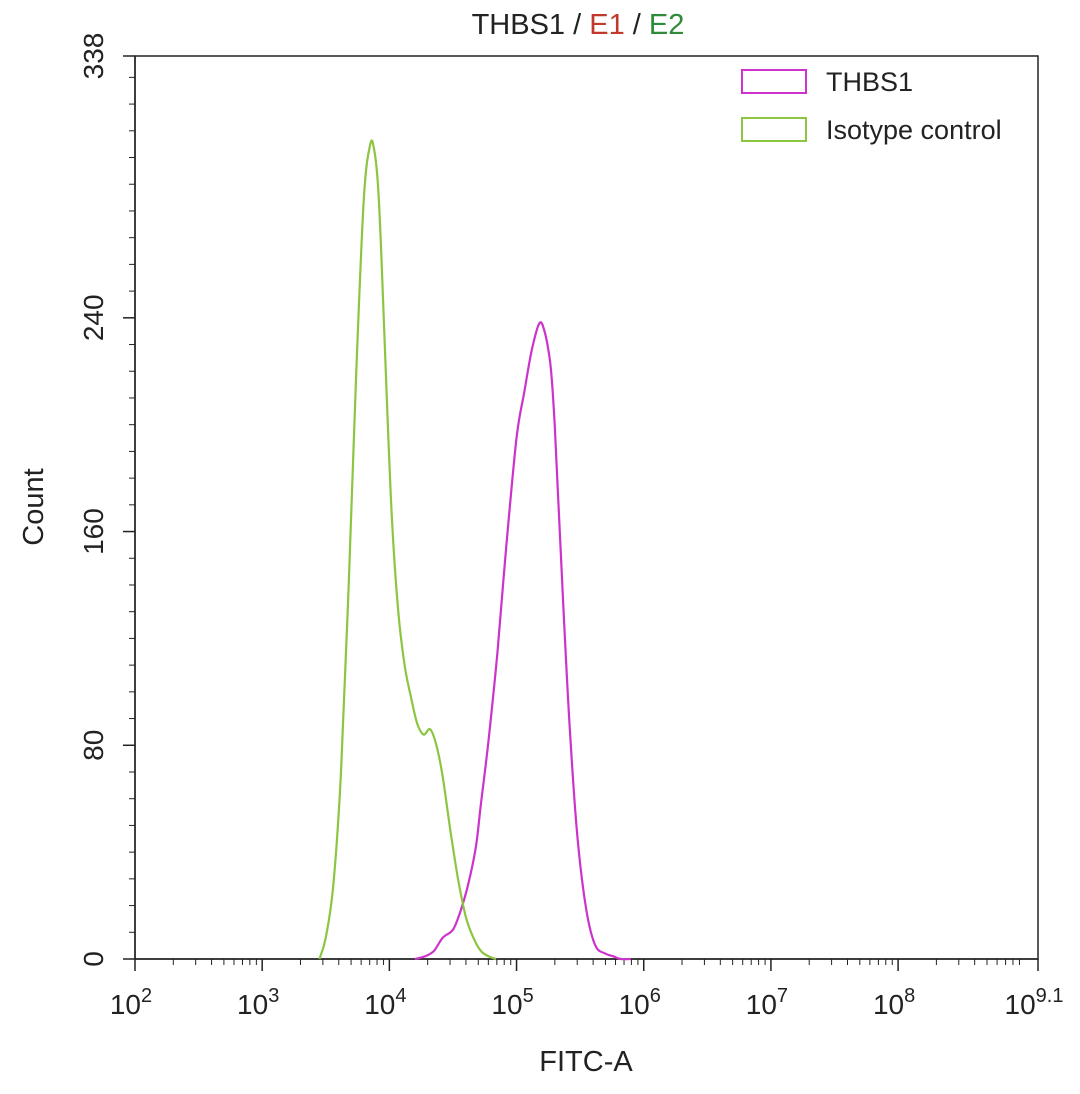  Describe the element at coordinates (34, 506) in the screenshot. I see `y-axis-label: Count` at that location.